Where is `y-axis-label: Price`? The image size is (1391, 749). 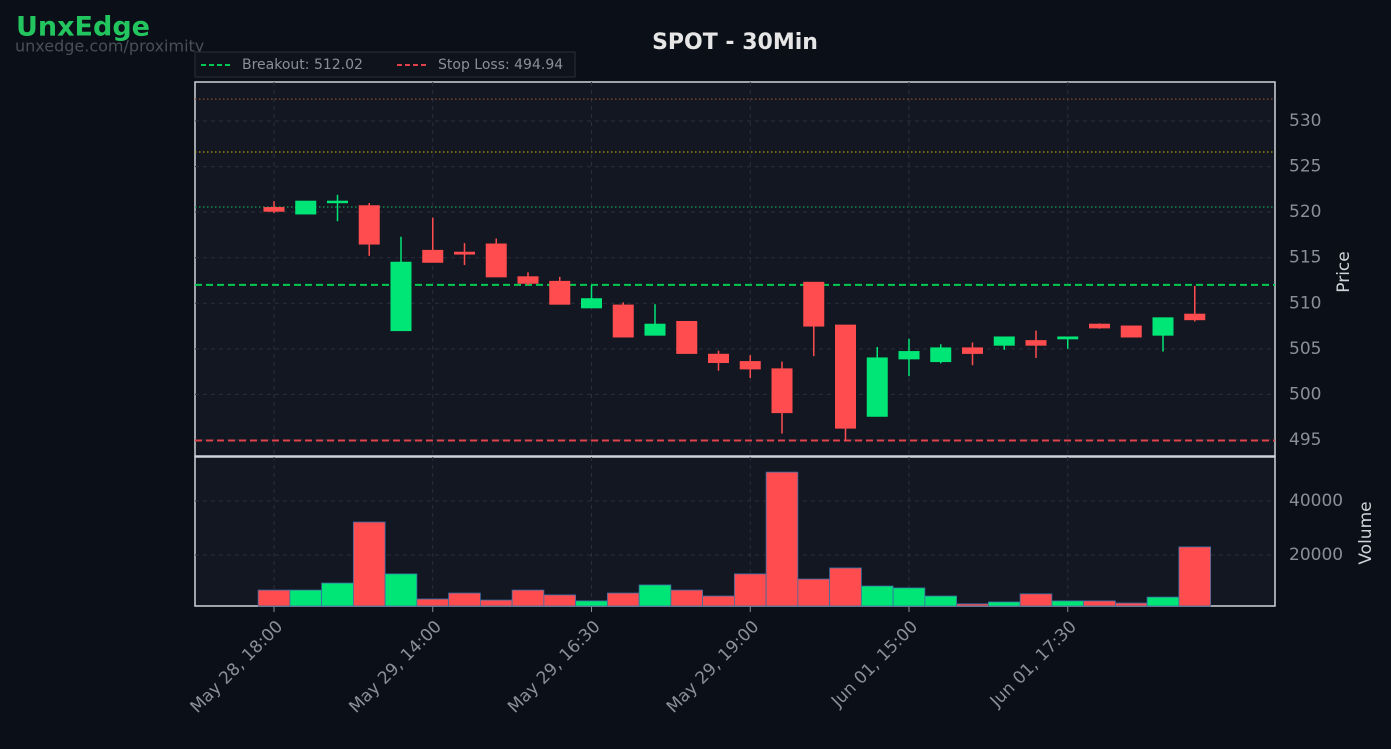
y-axis-label: Price is located at coordinates (1344, 271).